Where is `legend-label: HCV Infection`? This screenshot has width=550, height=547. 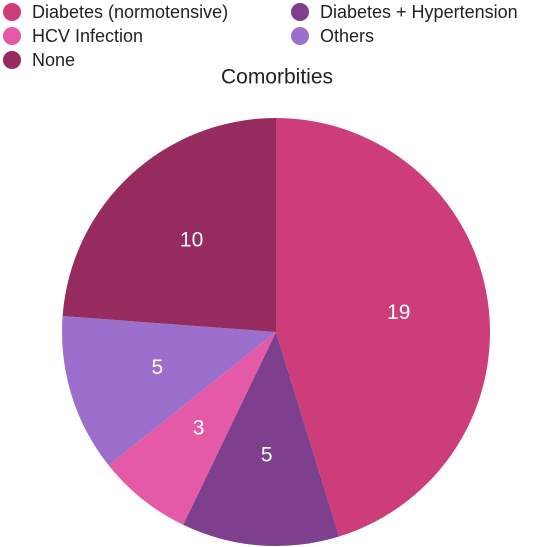 legend-label: HCV Infection is located at coordinates (87, 36).